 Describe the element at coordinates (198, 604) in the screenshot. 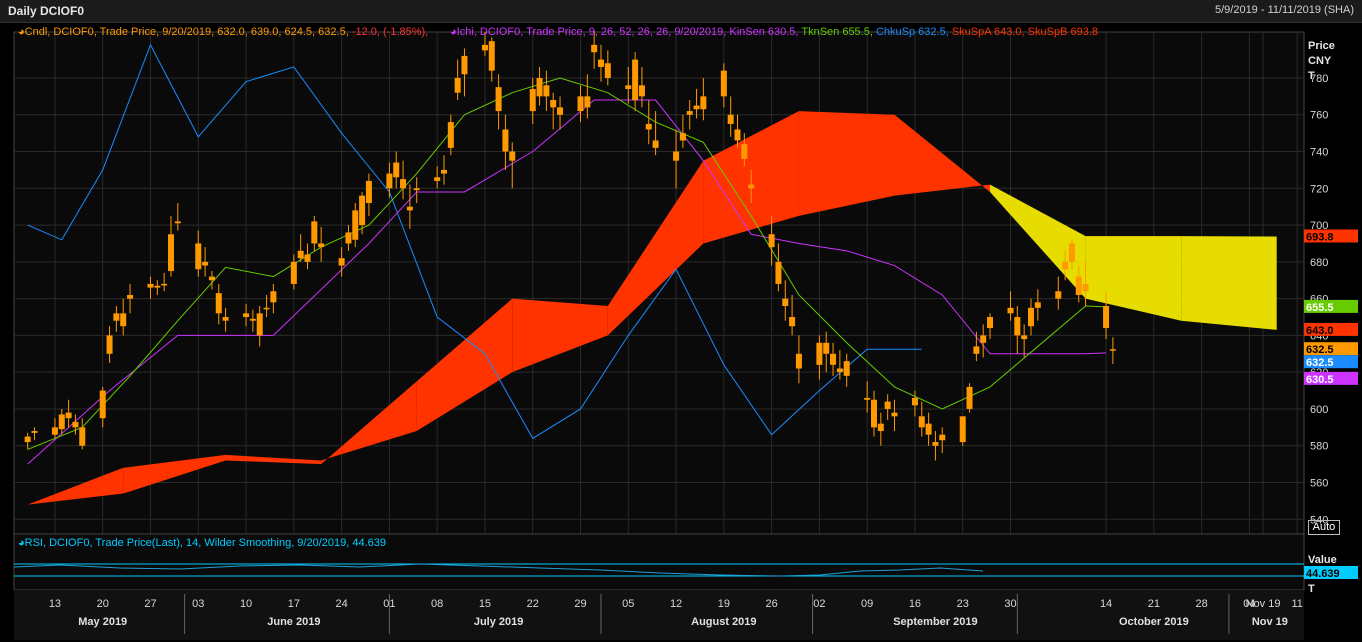

I see `day-tick-label: 03` at that location.